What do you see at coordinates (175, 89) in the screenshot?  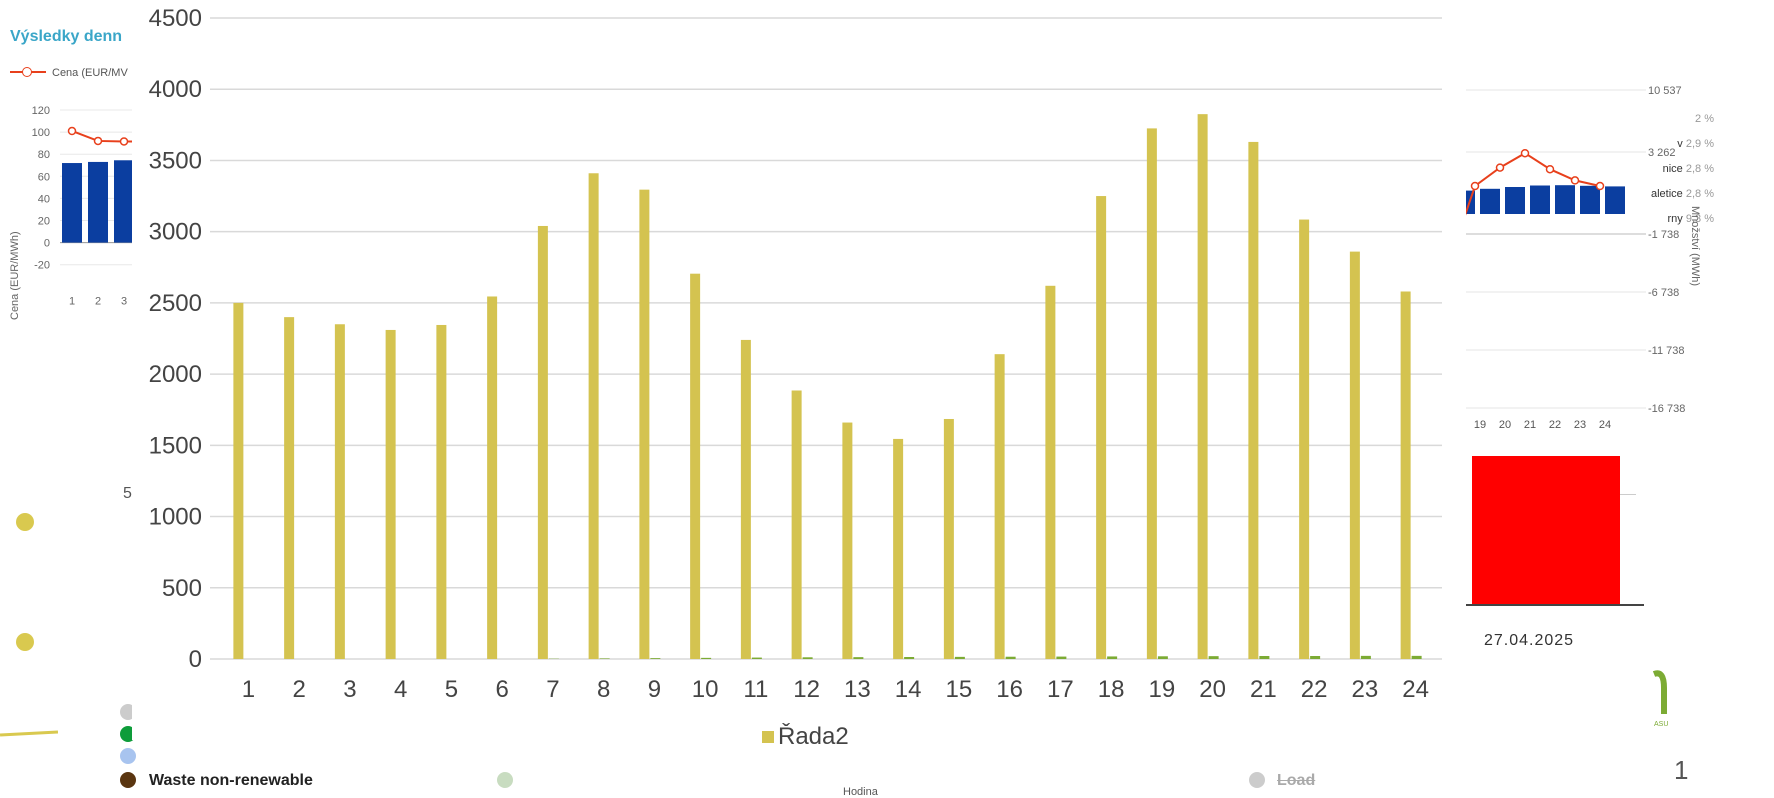 I see `y-tick-label: 4000` at bounding box center [175, 89].